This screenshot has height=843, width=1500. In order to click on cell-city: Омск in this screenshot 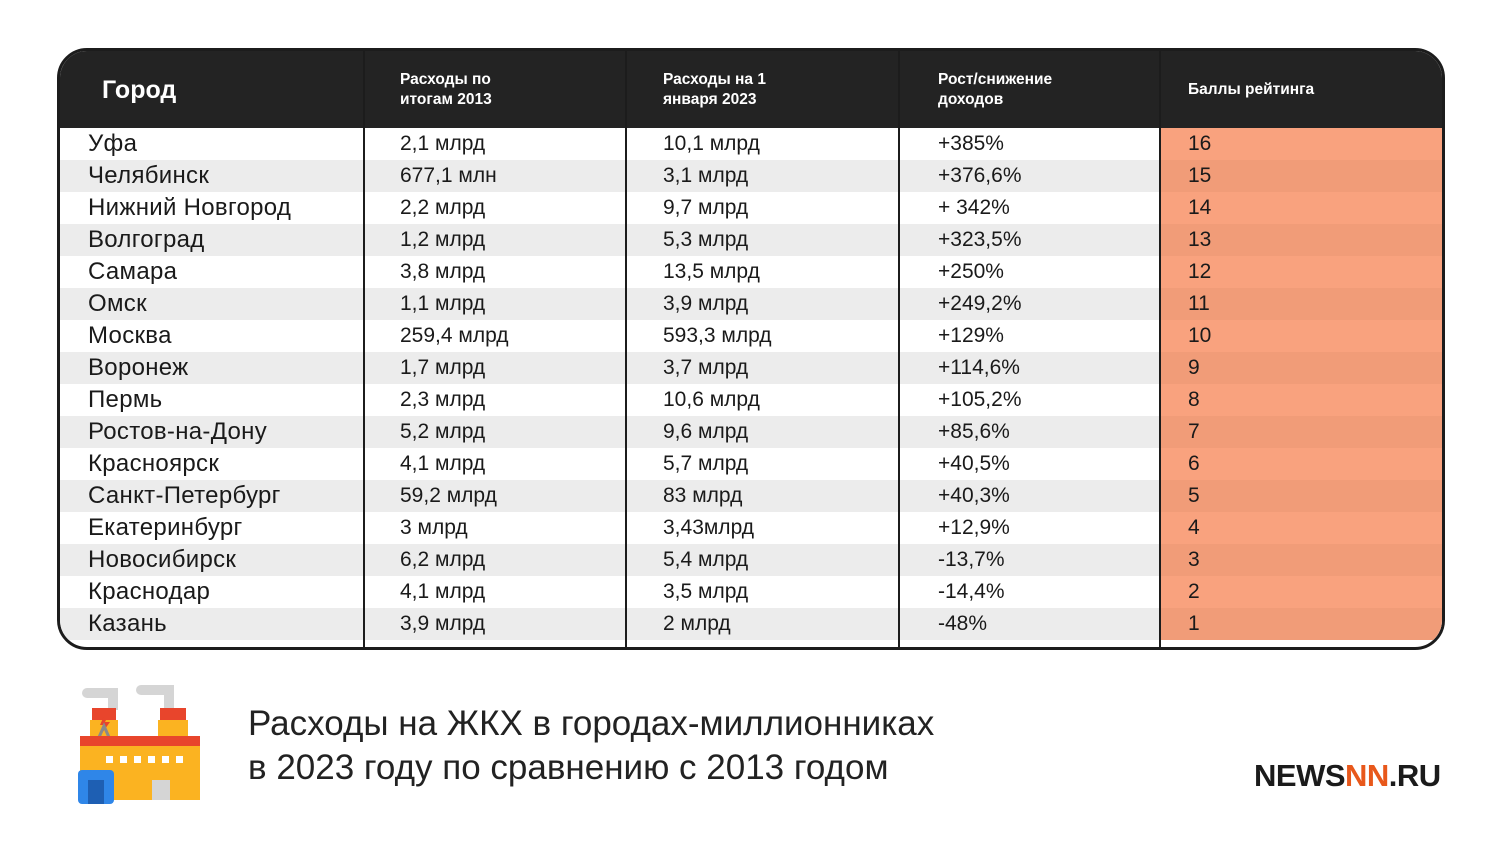, I will do `click(117, 303)`.